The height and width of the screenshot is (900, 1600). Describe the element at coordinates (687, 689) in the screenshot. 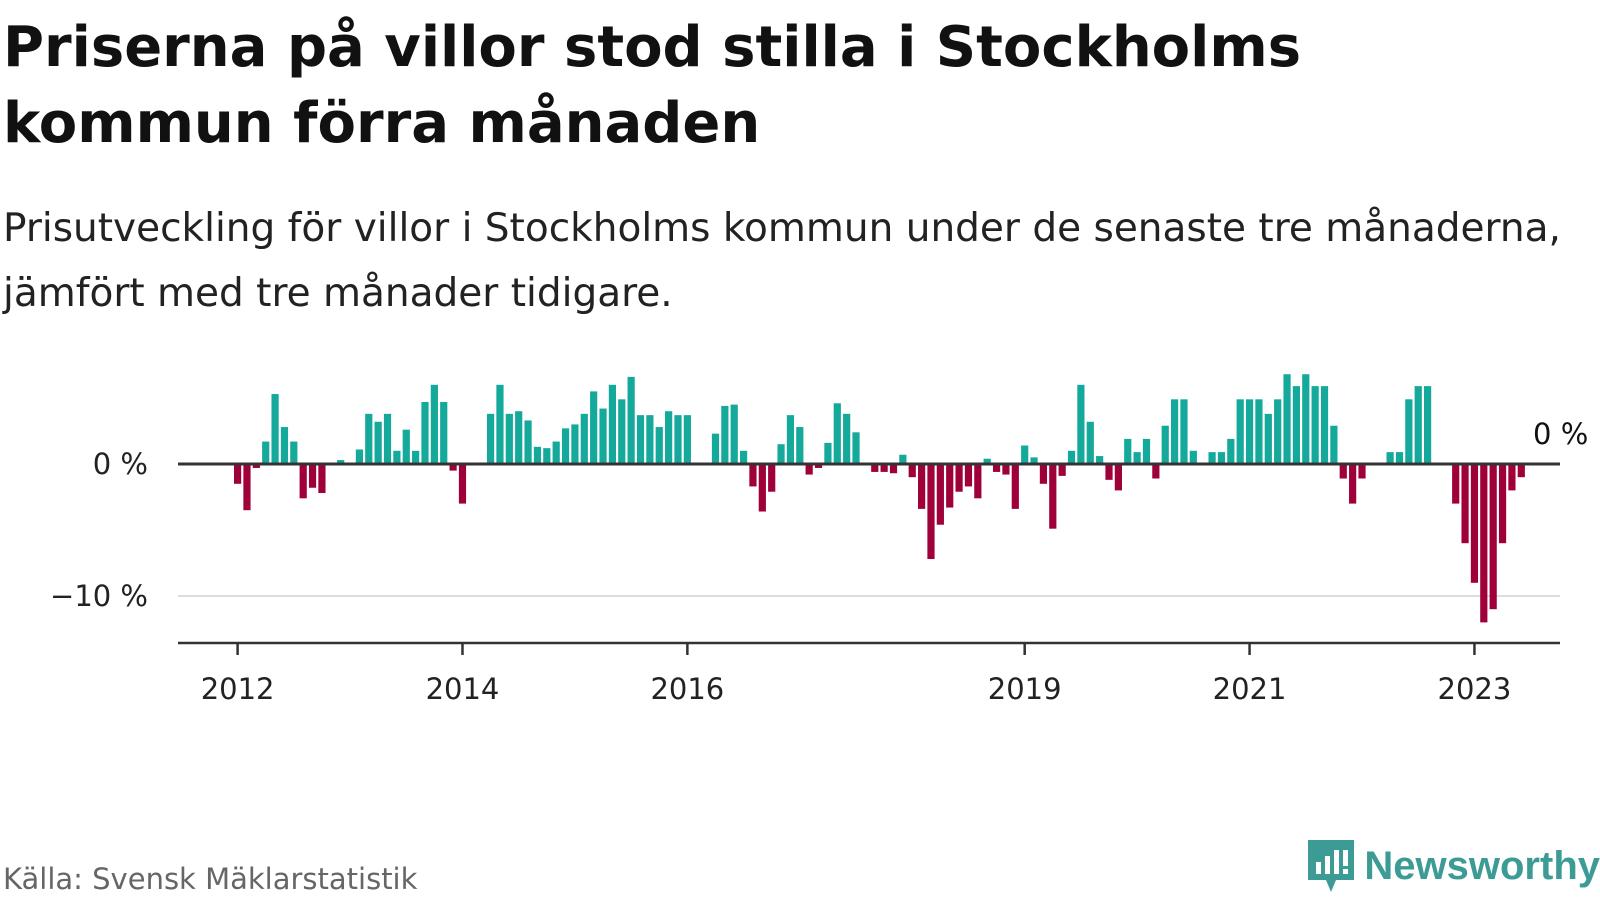

I see `x-tick-label: 2016` at that location.